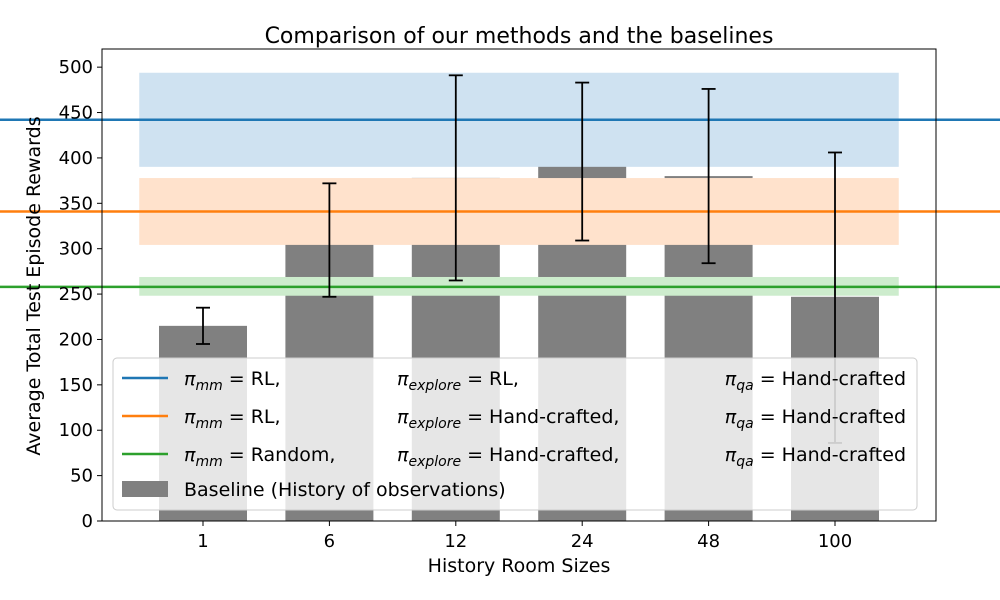 This screenshot has width=1000, height=600. I want to click on x-tick-label: 6, so click(329, 541).